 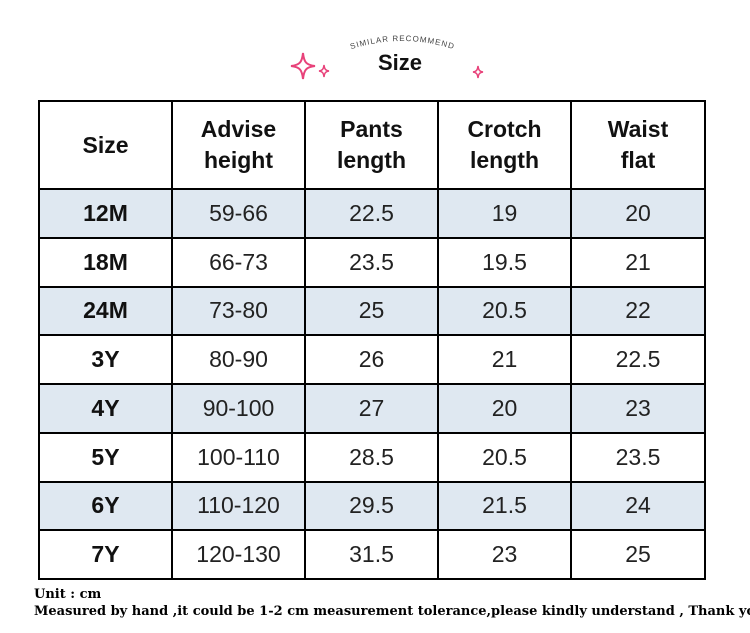 What do you see at coordinates (105, 408) in the screenshot?
I see `table-cell-size: 4Y` at bounding box center [105, 408].